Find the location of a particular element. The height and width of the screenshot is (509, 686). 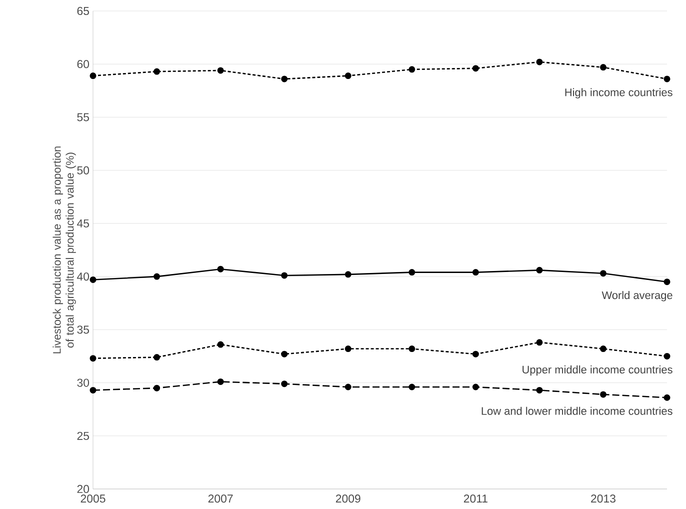

x-tick-label: 2007 is located at coordinates (220, 498).